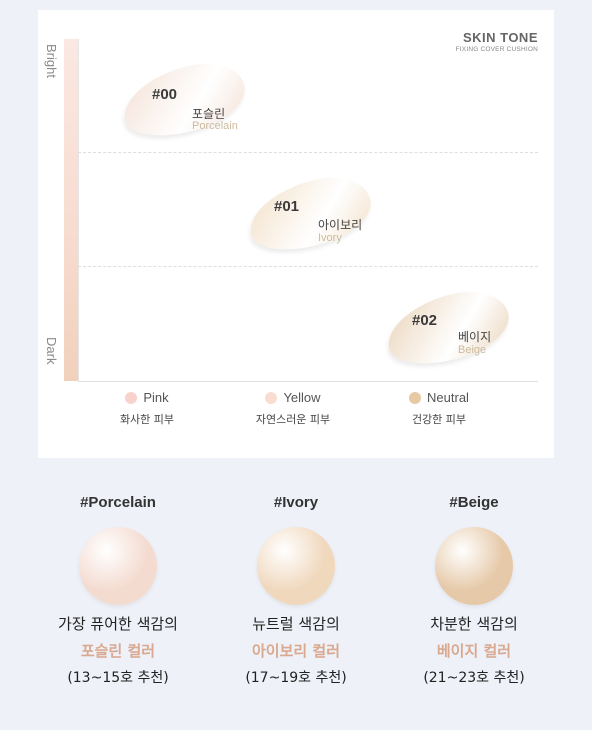 This screenshot has width=592, height=730. What do you see at coordinates (147, 419) in the screenshot?
I see `legend-desc: 화사한 피부` at bounding box center [147, 419].